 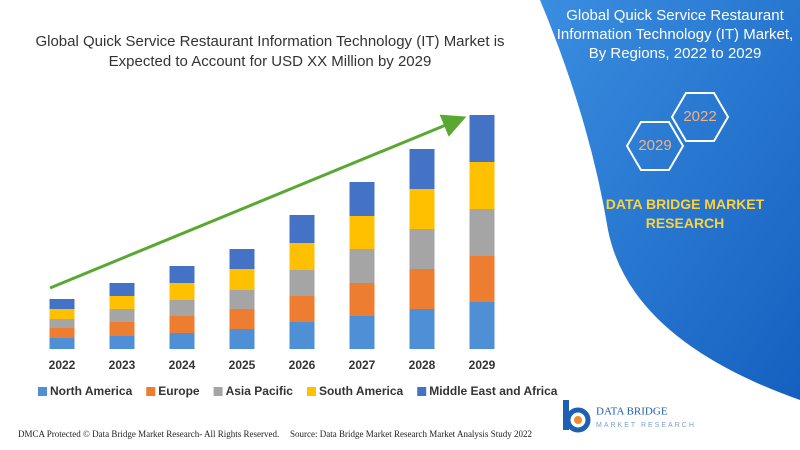 What do you see at coordinates (62, 365) in the screenshot?
I see `x-tick-label: 2022` at bounding box center [62, 365].